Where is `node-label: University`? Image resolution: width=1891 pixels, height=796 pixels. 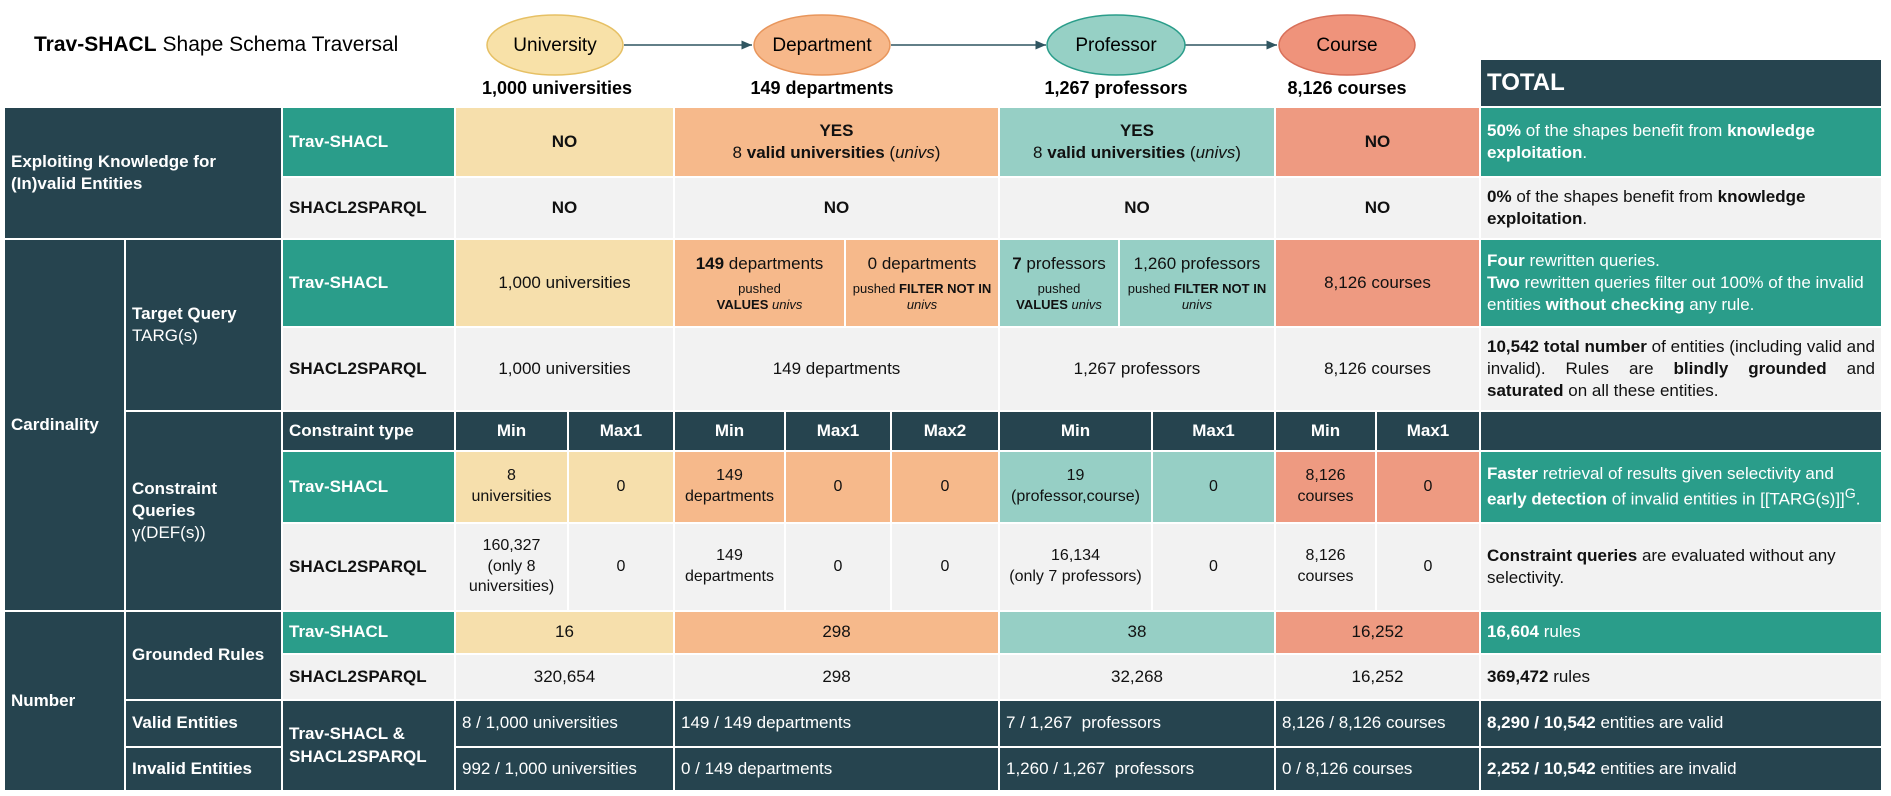 node-label: University is located at coordinates (555, 45).